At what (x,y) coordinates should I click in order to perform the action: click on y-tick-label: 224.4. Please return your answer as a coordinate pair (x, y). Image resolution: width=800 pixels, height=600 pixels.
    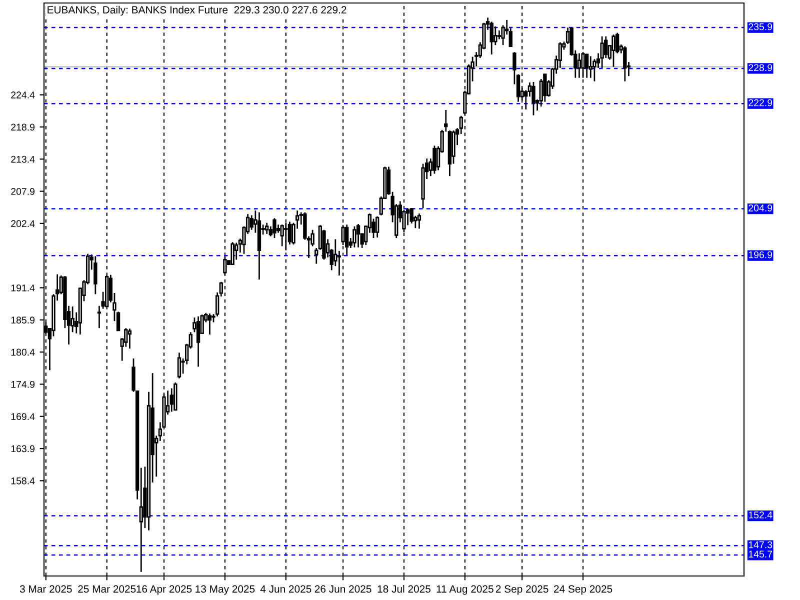
    Looking at the image, I should click on (23, 95).